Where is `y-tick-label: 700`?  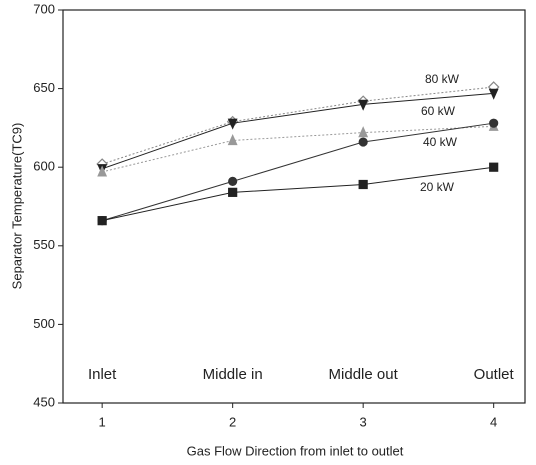 y-tick-label: 700 is located at coordinates (44, 8).